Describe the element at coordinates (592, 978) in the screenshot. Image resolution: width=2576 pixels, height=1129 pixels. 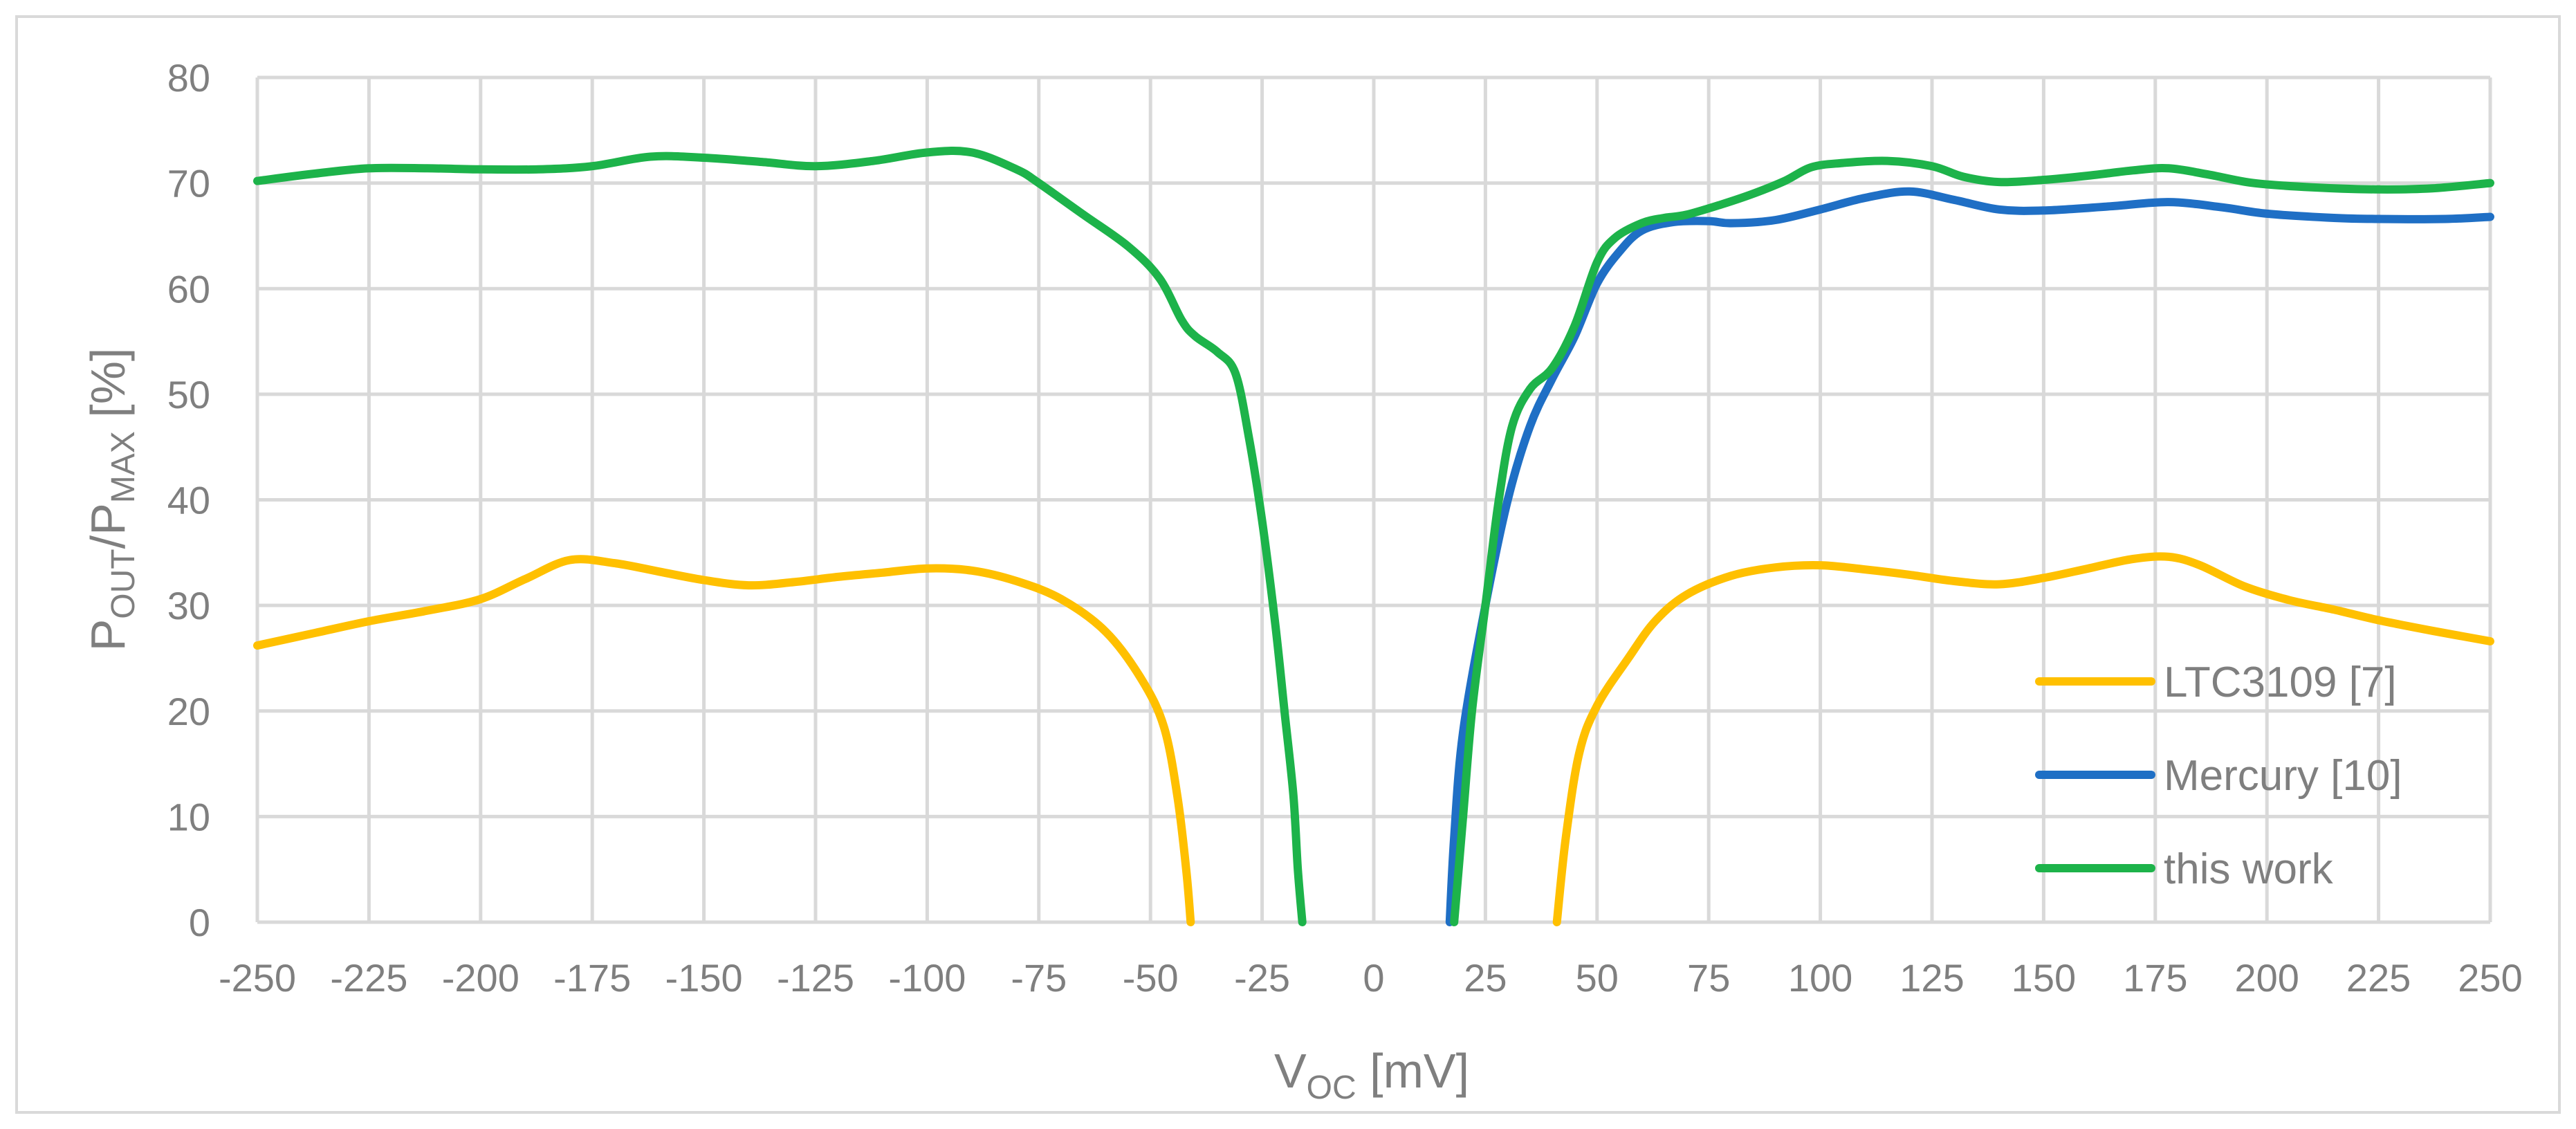
I see `x-tick-label--175: -175` at that location.